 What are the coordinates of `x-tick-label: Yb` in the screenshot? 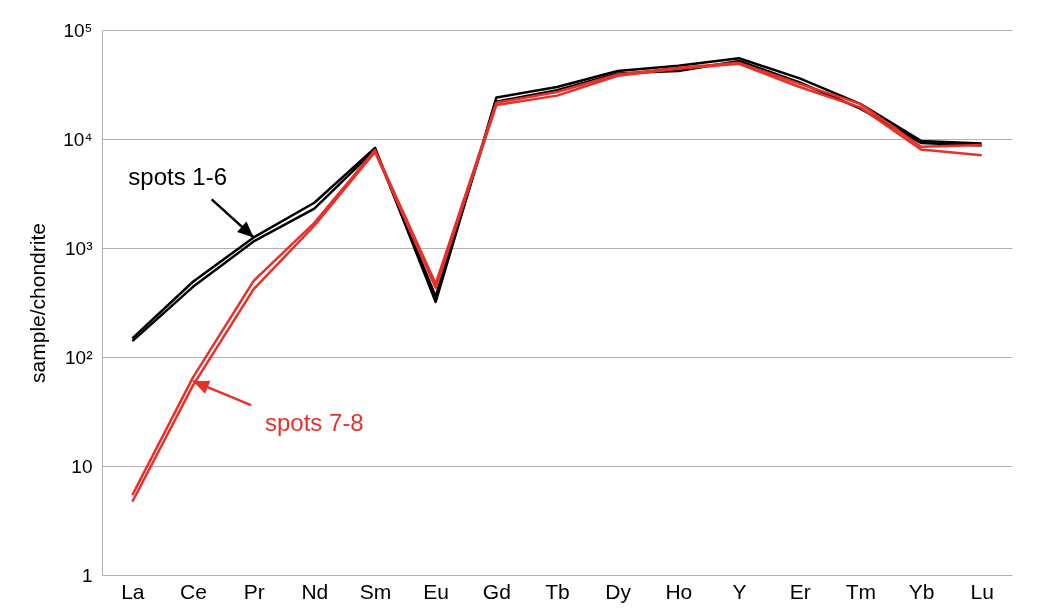 It's located at (921, 591).